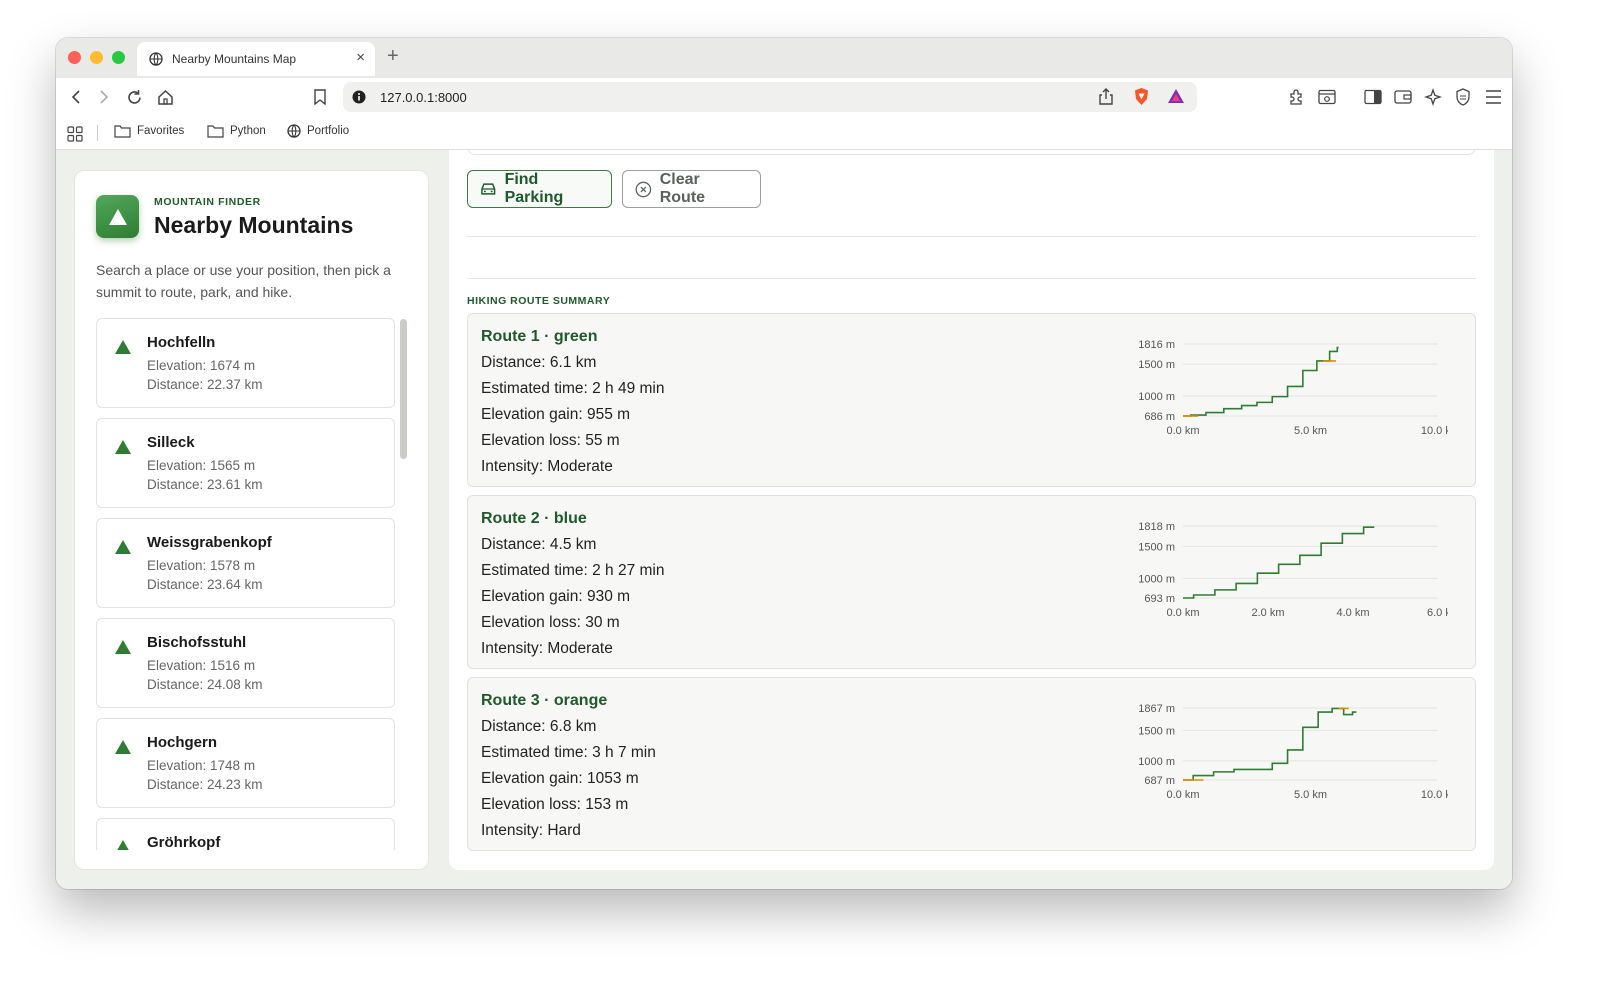  I want to click on route-gain: Elevation gain: 1053 m, so click(560, 778).